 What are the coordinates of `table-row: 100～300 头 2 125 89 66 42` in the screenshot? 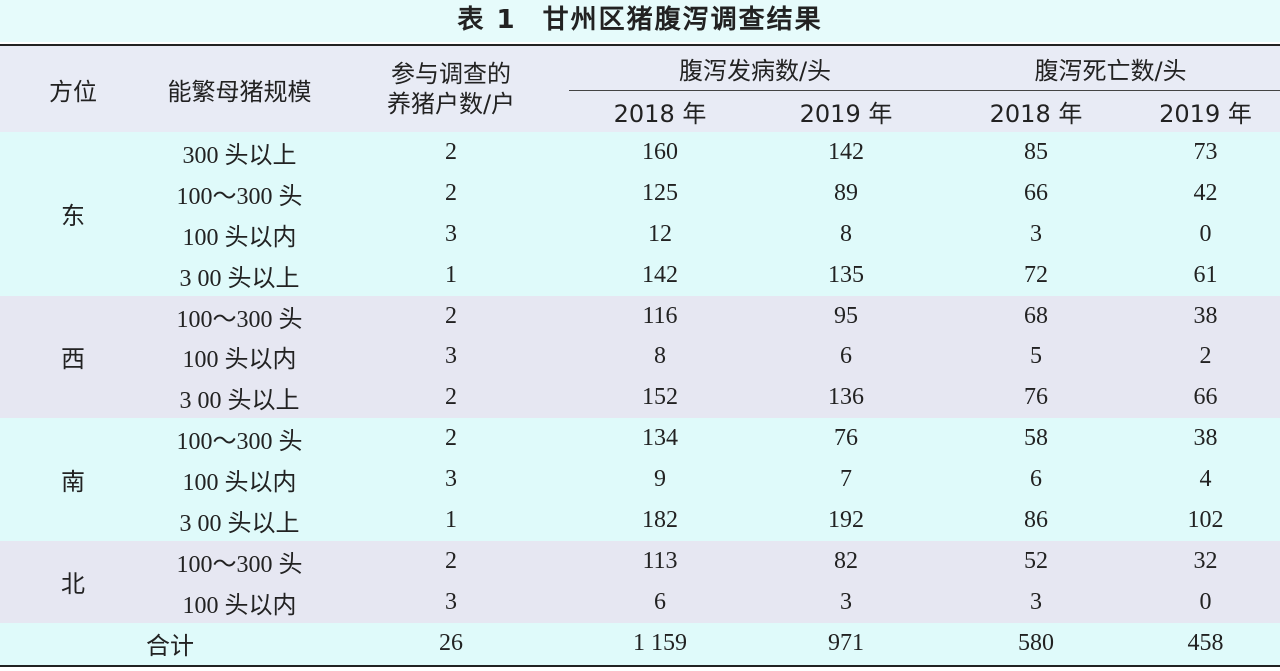 It's located at (640, 193).